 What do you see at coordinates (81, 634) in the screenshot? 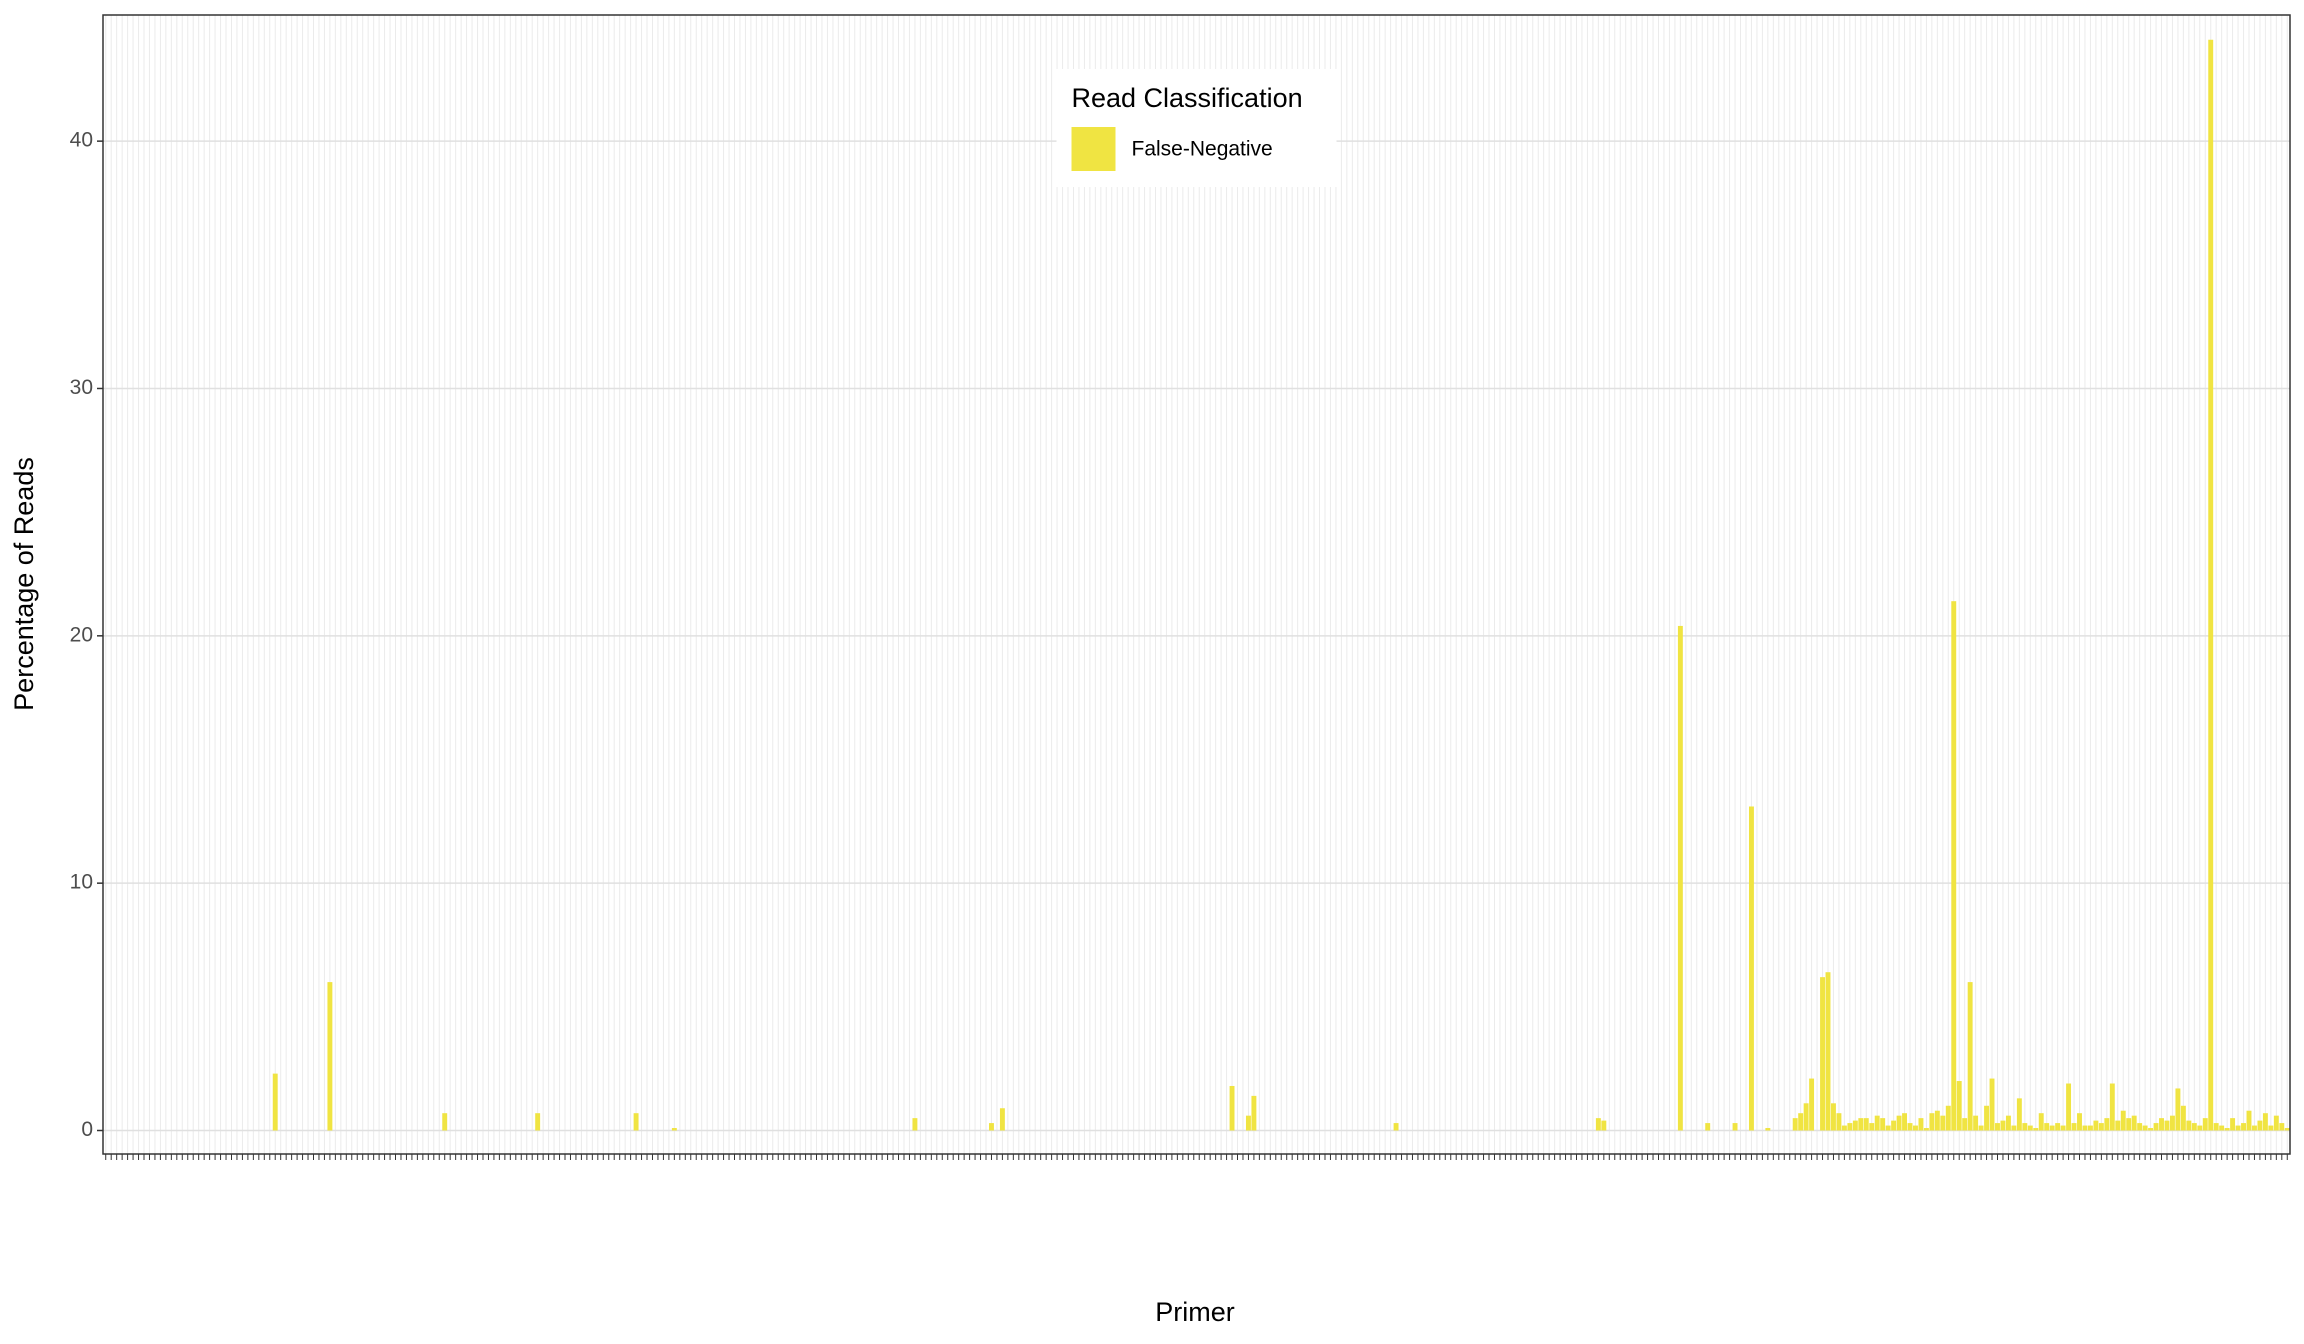
I see `y-tick-label: 20` at bounding box center [81, 634].